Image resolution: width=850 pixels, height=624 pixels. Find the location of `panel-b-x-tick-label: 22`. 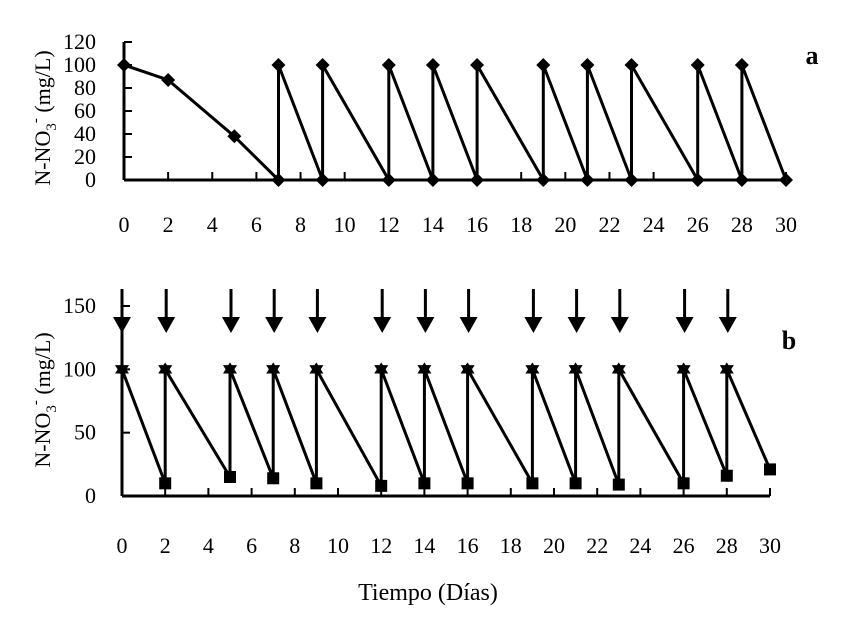

panel-b-x-tick-label: 22 is located at coordinates (597, 545).